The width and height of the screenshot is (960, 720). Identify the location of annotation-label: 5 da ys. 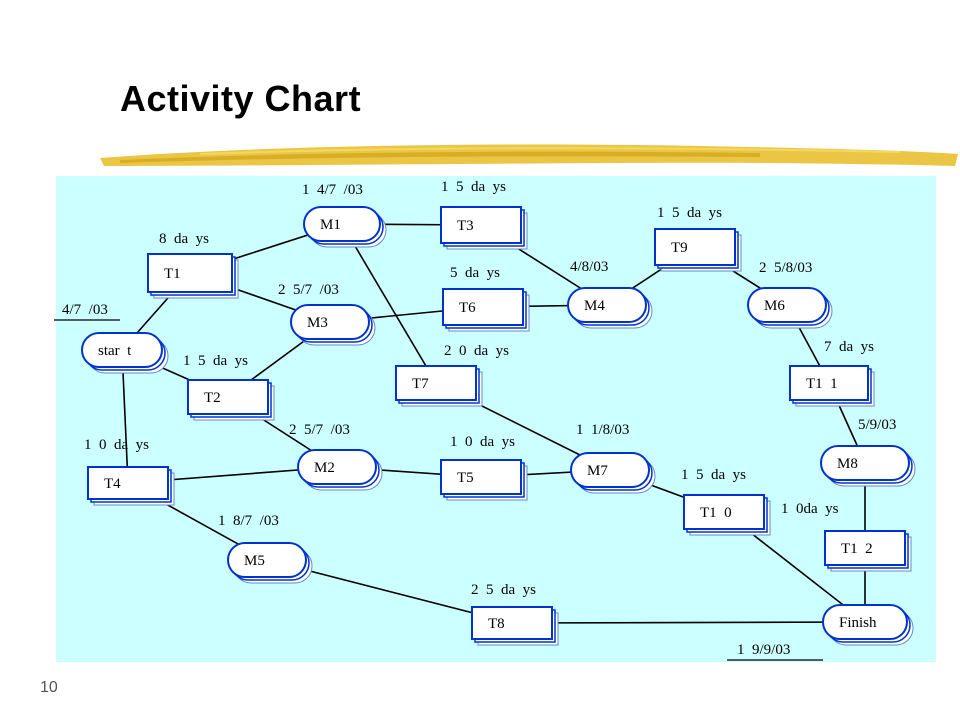
(475, 273).